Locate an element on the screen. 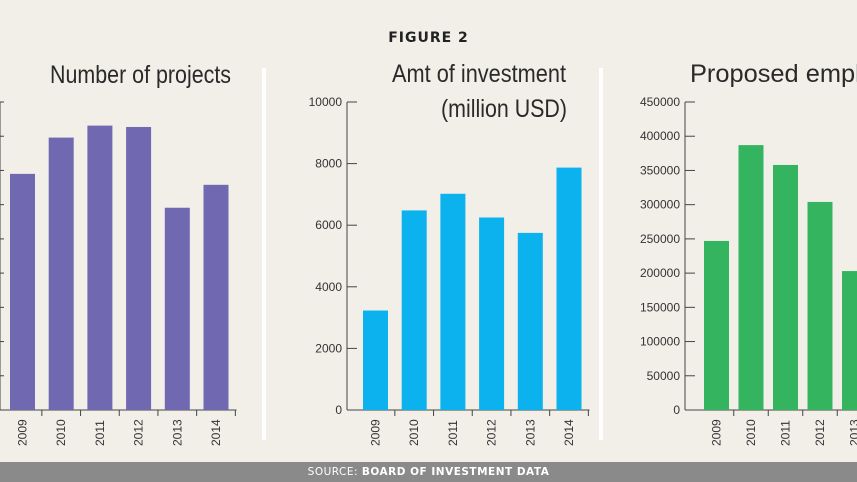 The width and height of the screenshot is (857, 482). chart-title-employment: Proposed employment is located at coordinates (773, 74).